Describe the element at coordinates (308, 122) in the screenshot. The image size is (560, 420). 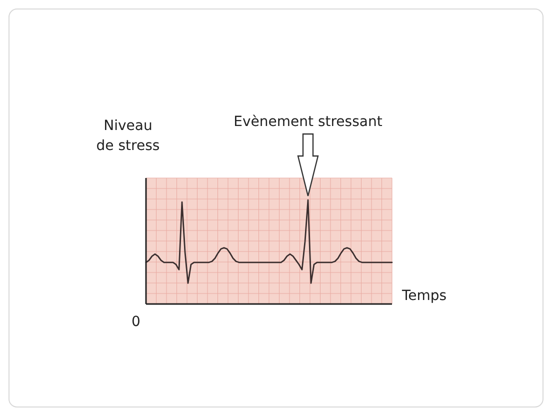
I see `text: Evènement stressant` at that location.